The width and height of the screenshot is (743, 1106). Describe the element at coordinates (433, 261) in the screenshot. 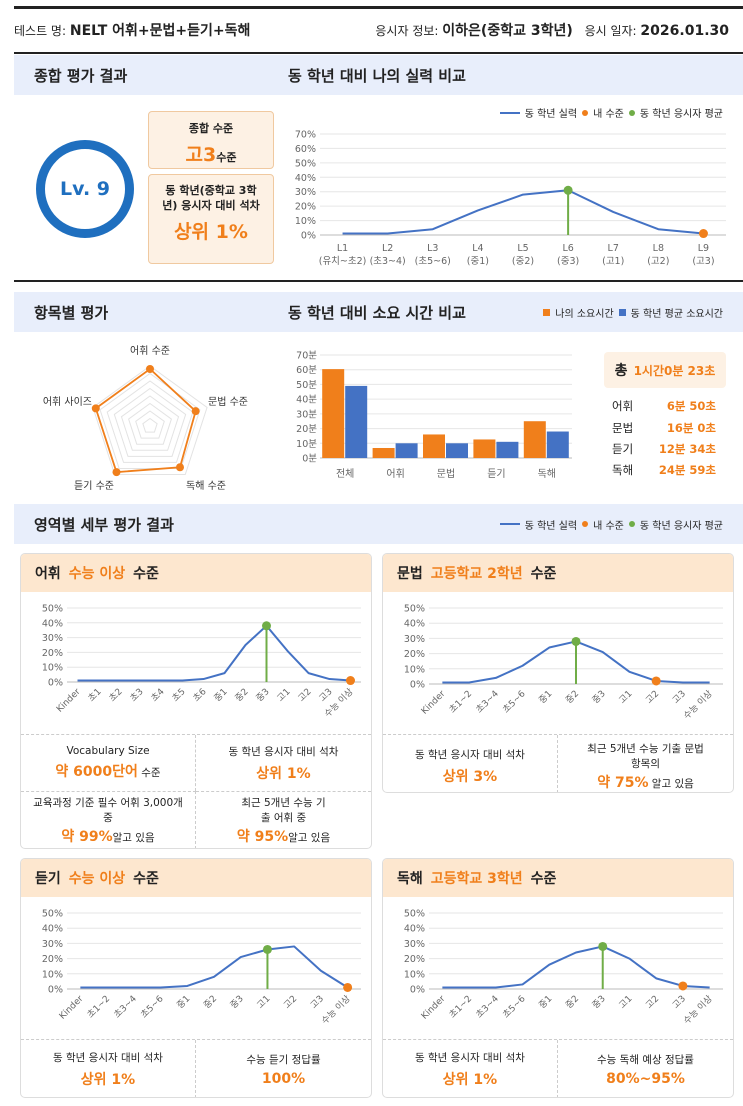

I see `x-tick-label: (초5~6)` at that location.